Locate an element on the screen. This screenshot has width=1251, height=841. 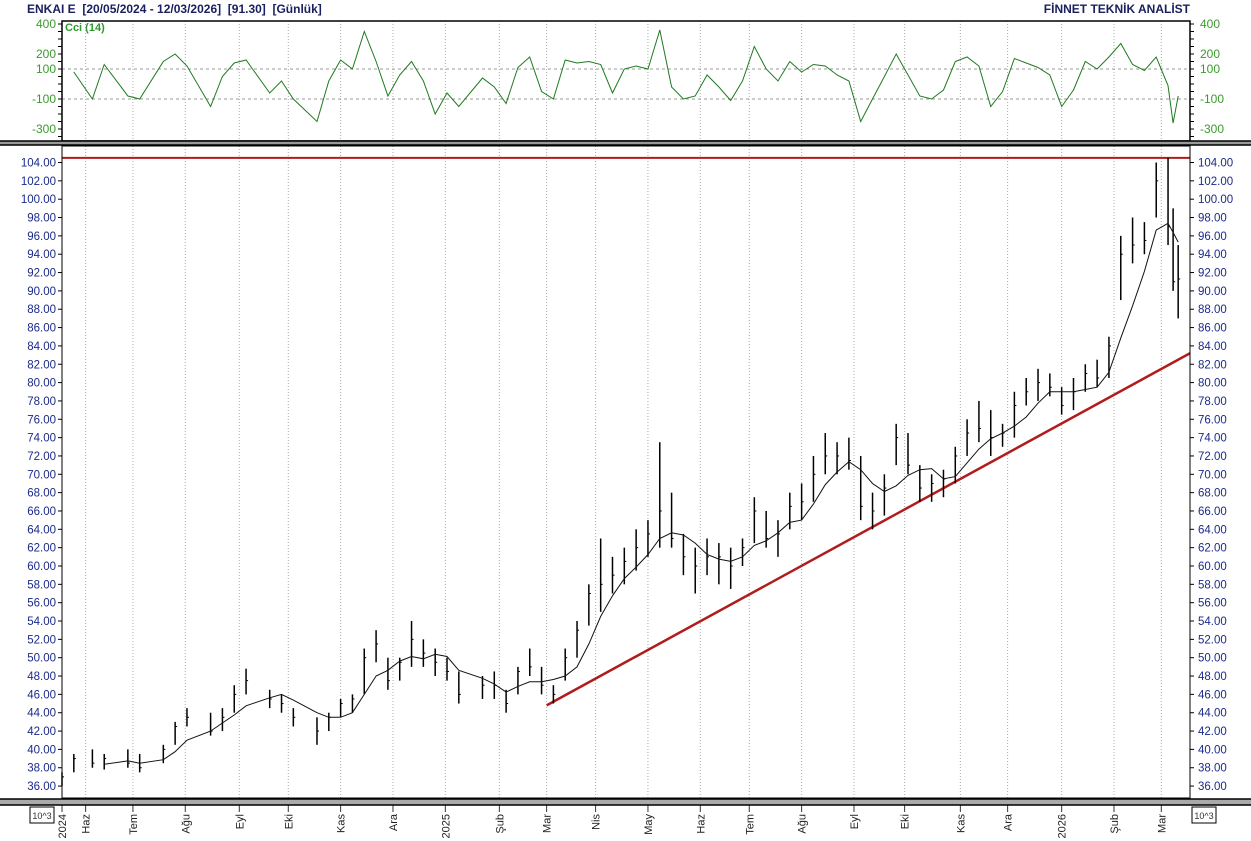
price-tick-label-right: 98.00 is located at coordinates (1212, 219).